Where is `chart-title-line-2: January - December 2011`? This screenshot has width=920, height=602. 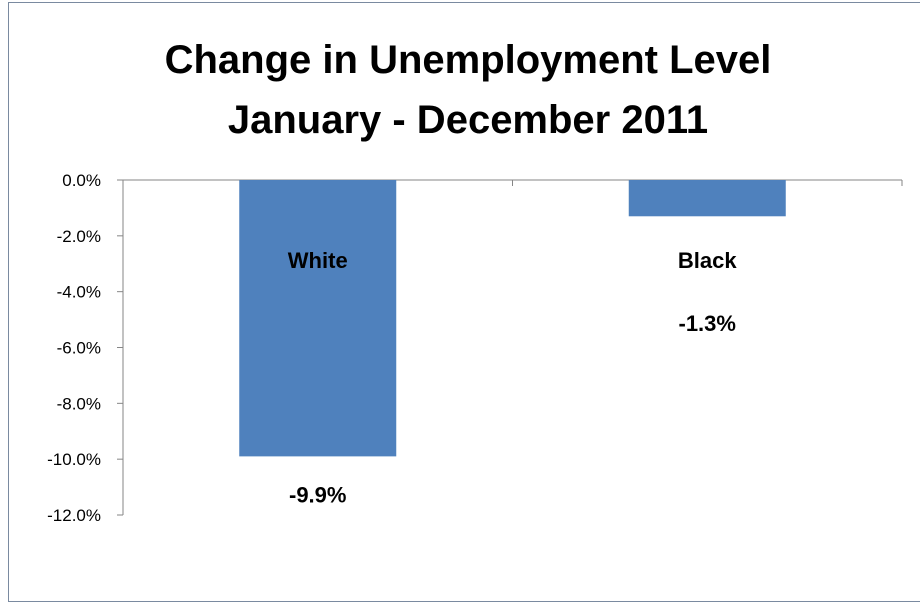
chart-title-line-2: January - December 2011 is located at coordinates (468, 120).